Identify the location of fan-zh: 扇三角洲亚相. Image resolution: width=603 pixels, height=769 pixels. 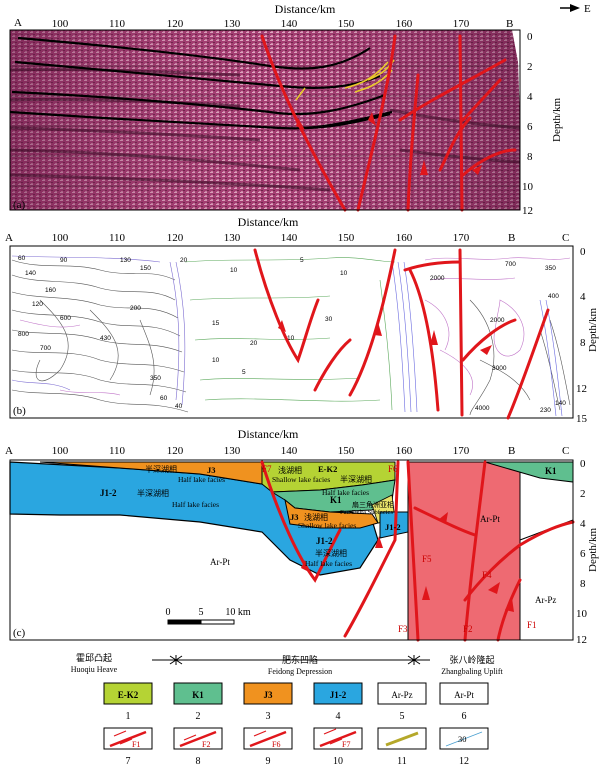
(373, 504).